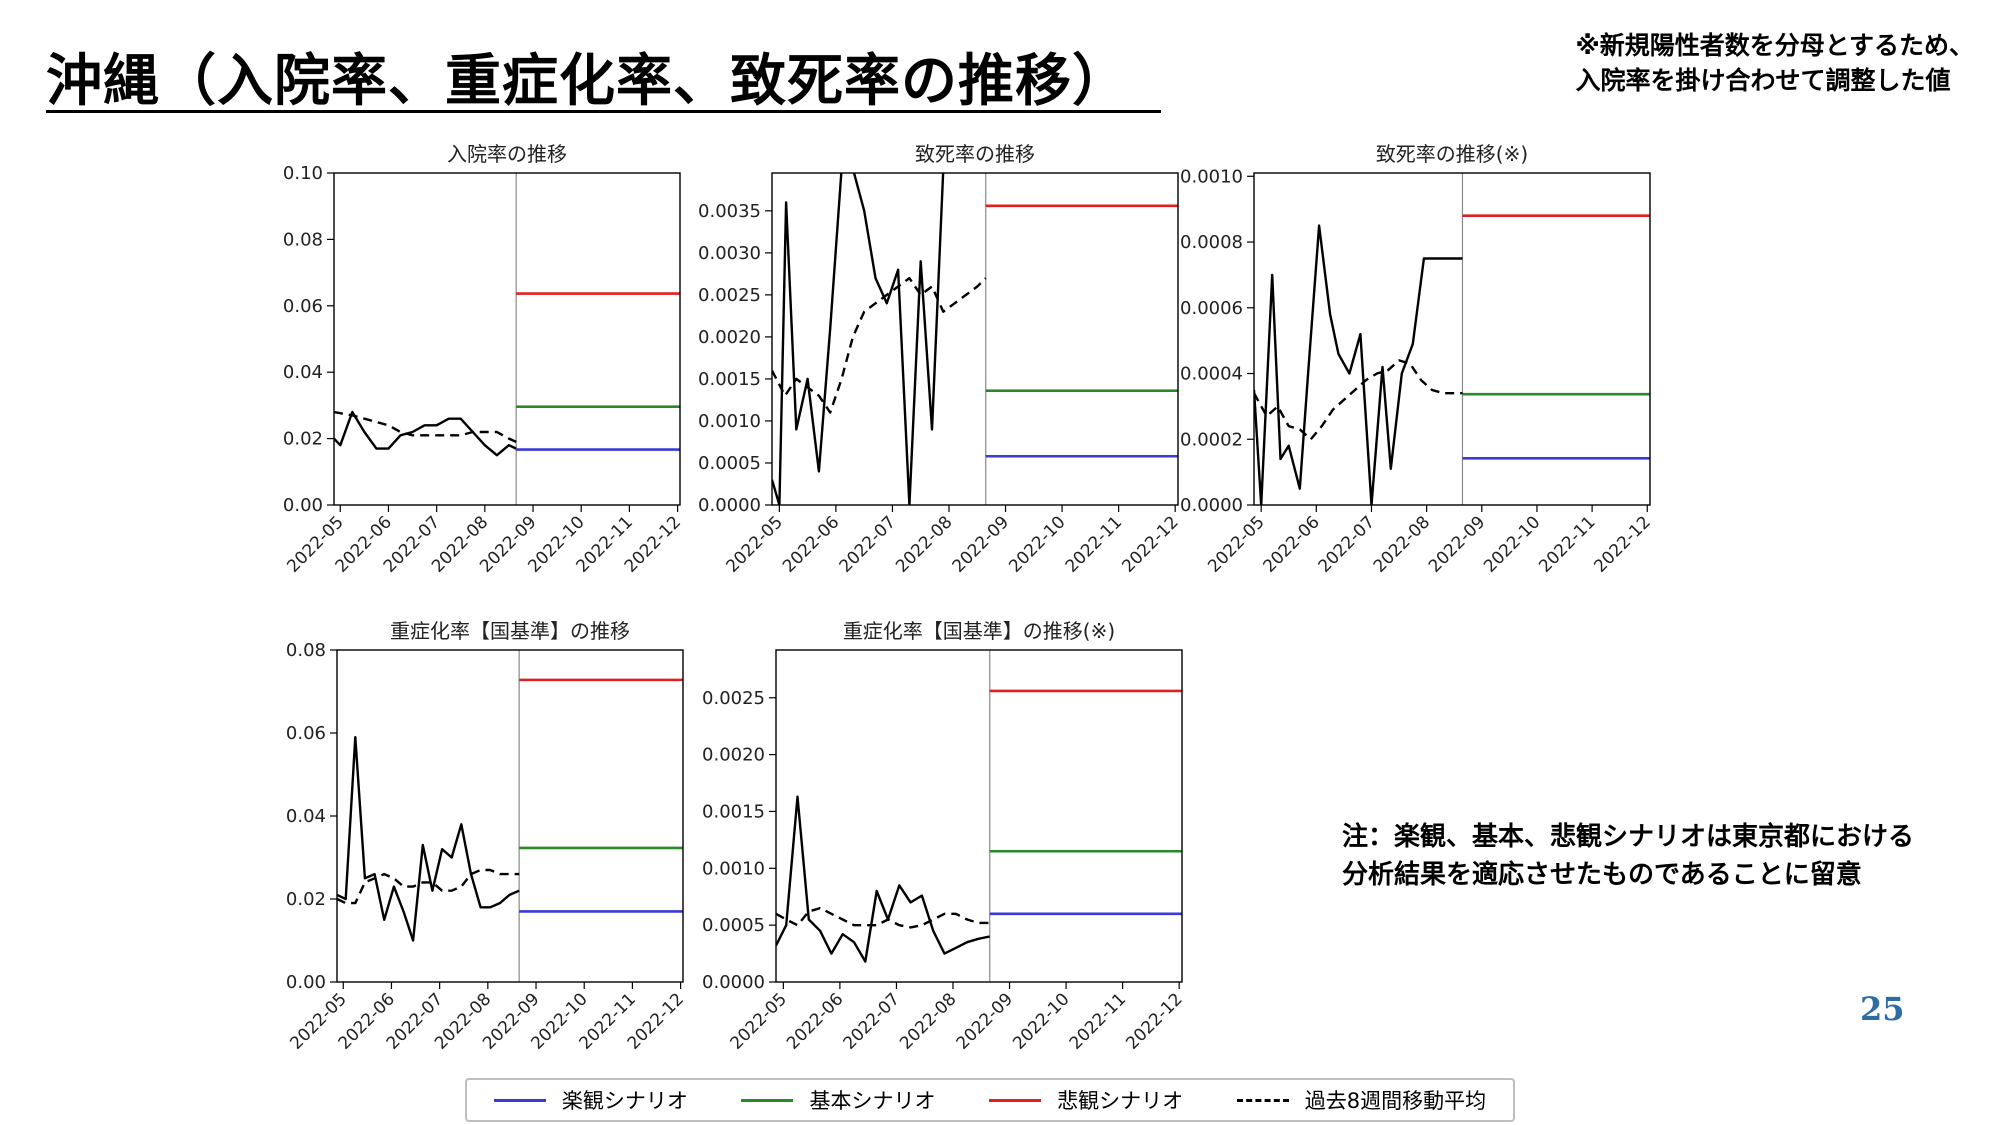  Describe the element at coordinates (1763, 80) in the screenshot. I see `note-top-line-2: 入院率を掛け合わせて調整した値` at that location.